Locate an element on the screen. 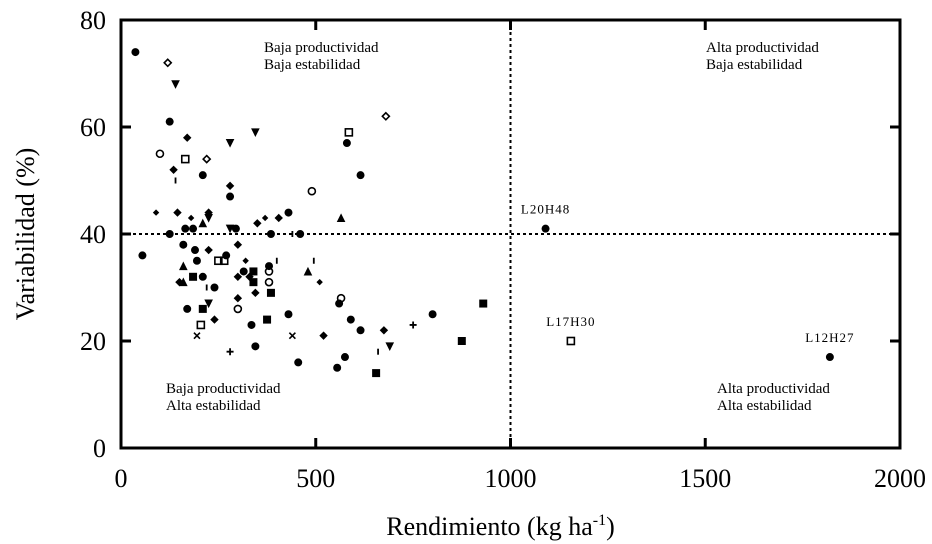  quadrant-label-bottom-right: Alta productividad is located at coordinates (773, 389).